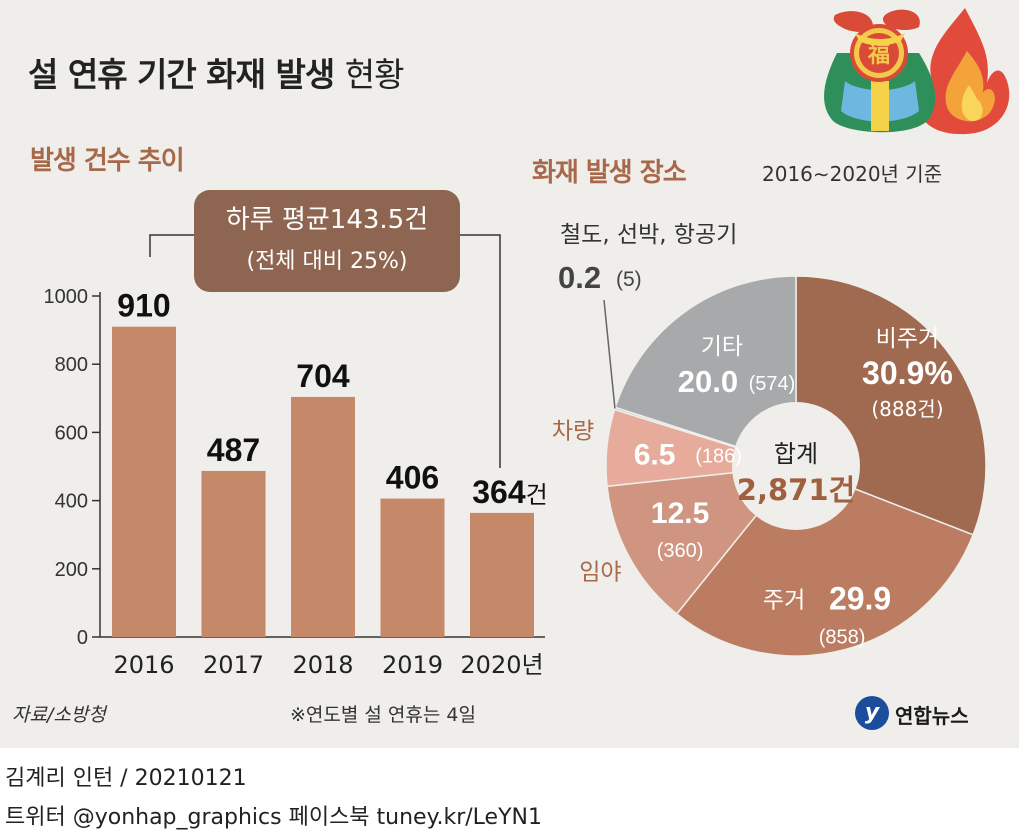 The height and width of the screenshot is (839, 1019). Describe the element at coordinates (907, 339) in the screenshot. I see `slice-name-label: 비주거` at that location.